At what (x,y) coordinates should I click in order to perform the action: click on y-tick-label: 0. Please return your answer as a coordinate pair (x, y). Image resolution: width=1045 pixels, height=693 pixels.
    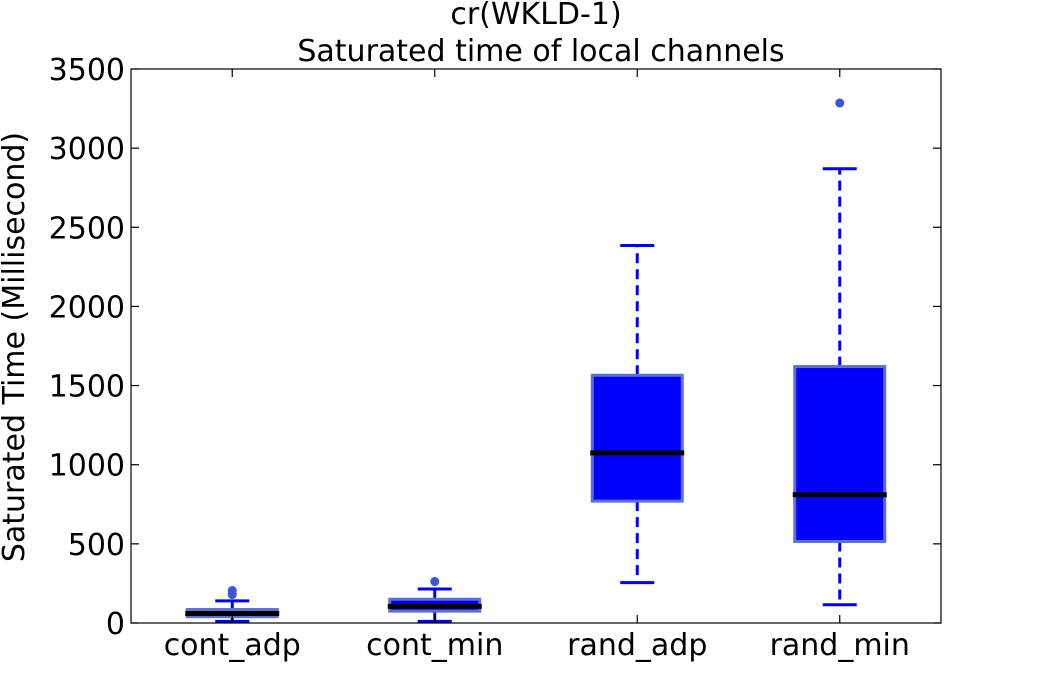
    Looking at the image, I should click on (115, 624).